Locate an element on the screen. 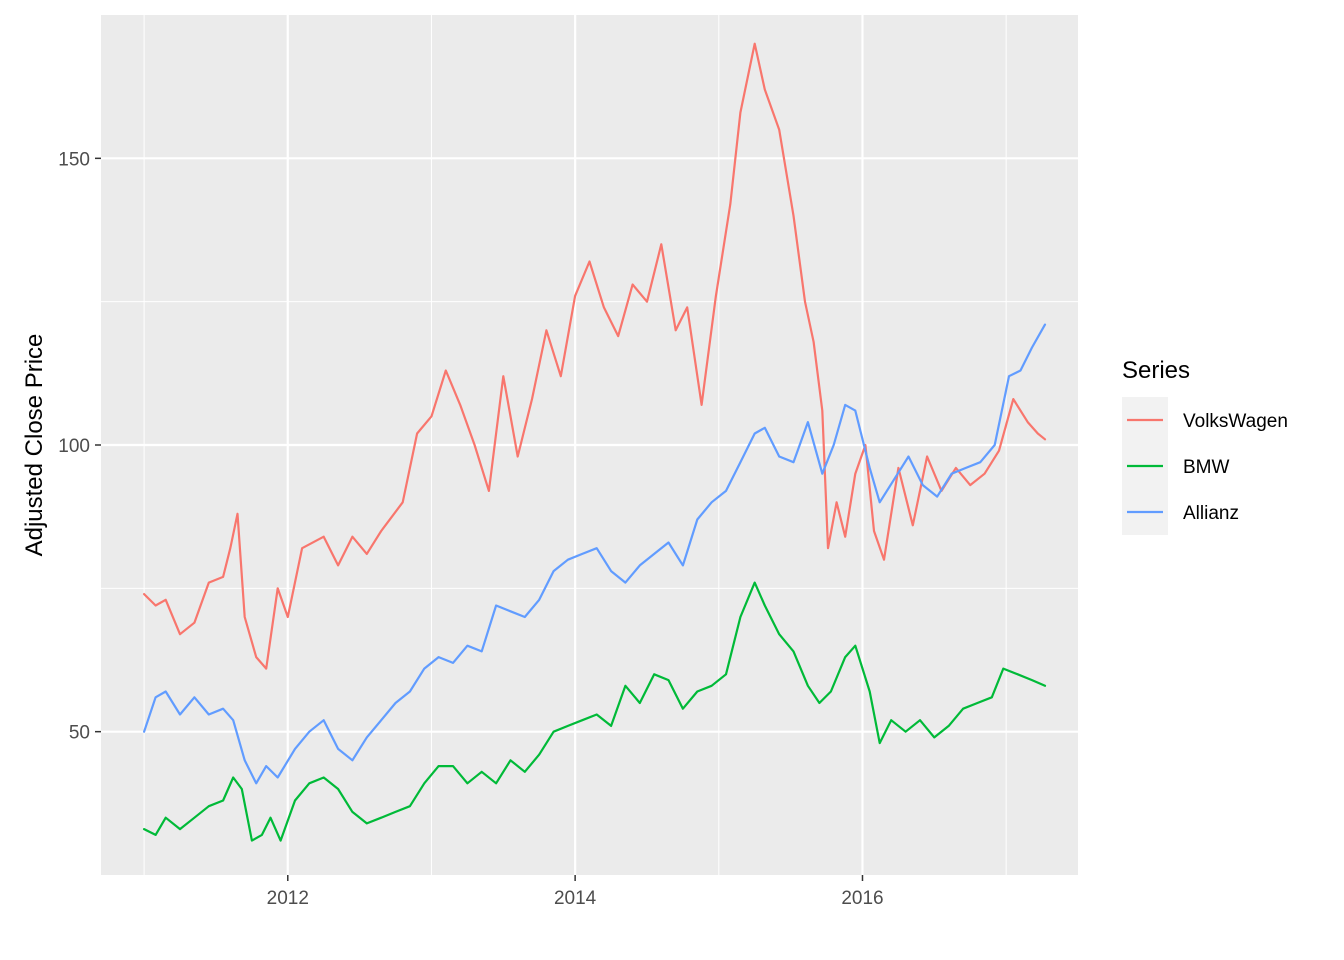 This screenshot has width=1344, height=960. x-tick-label: 2014 is located at coordinates (575, 898).